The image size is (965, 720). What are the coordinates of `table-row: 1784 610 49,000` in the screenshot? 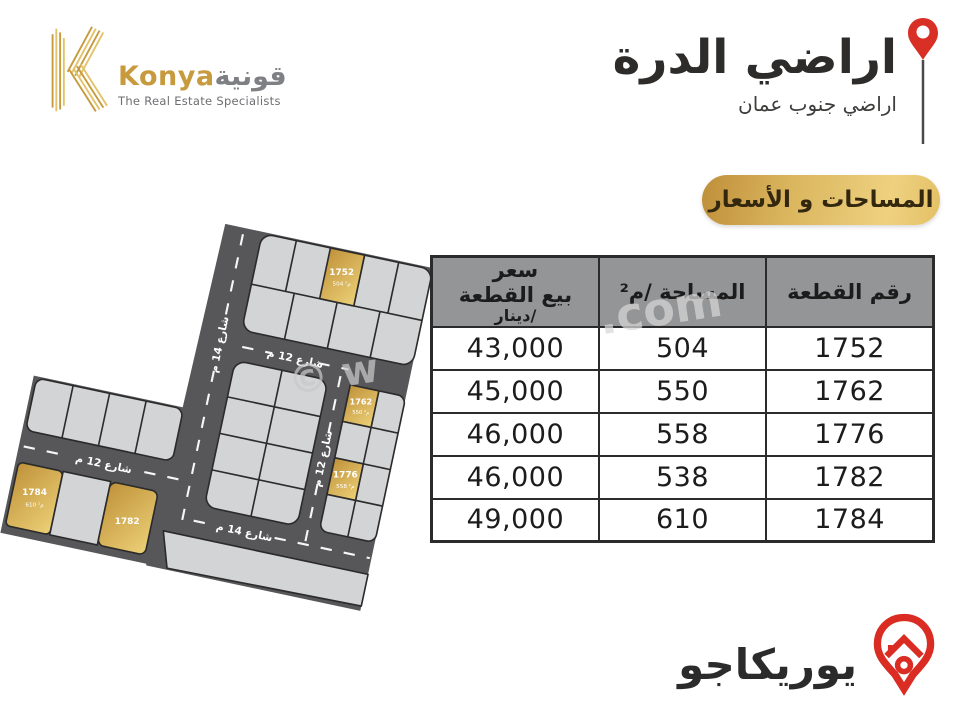 It's located at (682, 520).